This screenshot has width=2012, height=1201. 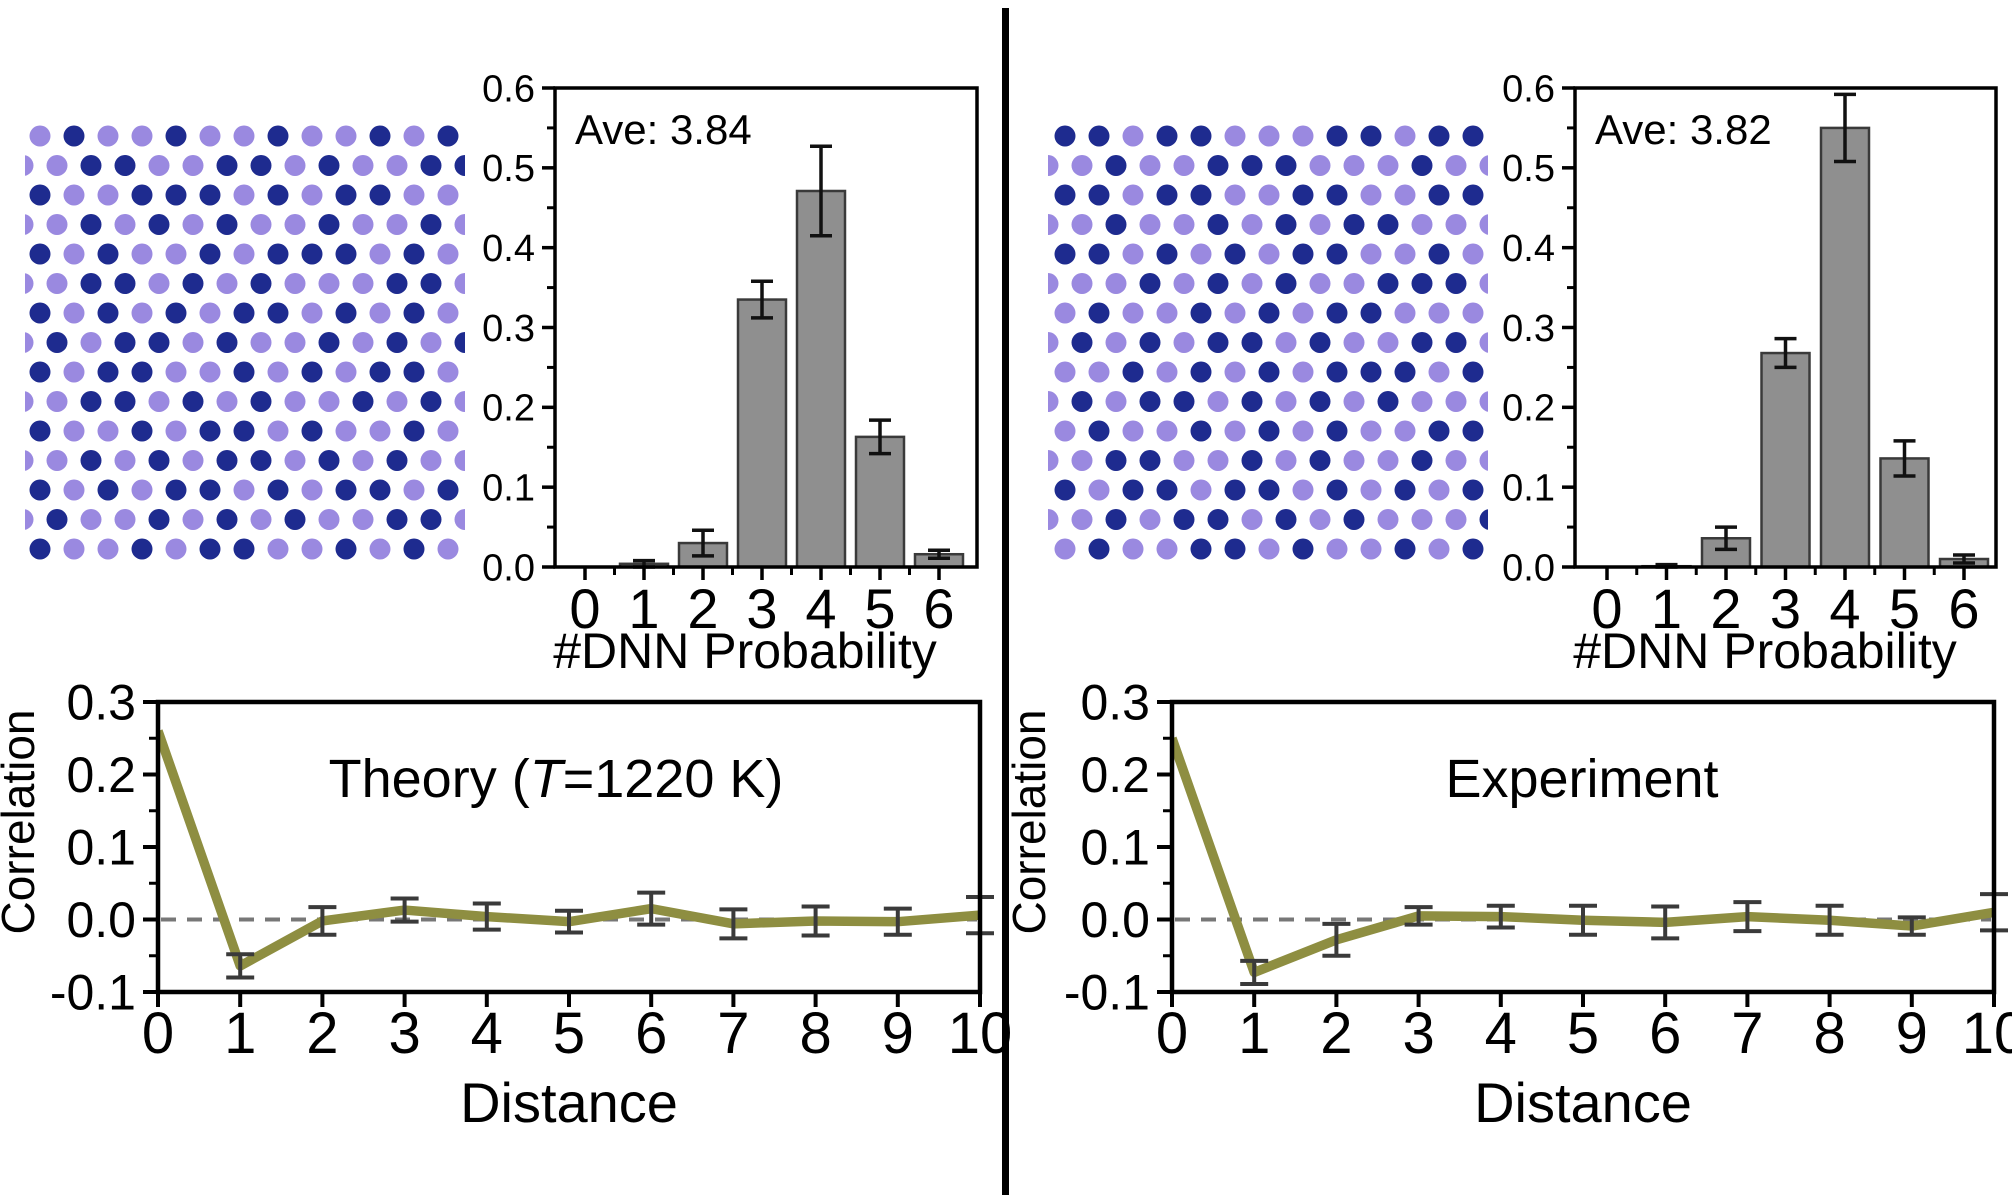 What do you see at coordinates (508, 249) in the screenshot?
I see `y-tick-label: 0.4` at bounding box center [508, 249].